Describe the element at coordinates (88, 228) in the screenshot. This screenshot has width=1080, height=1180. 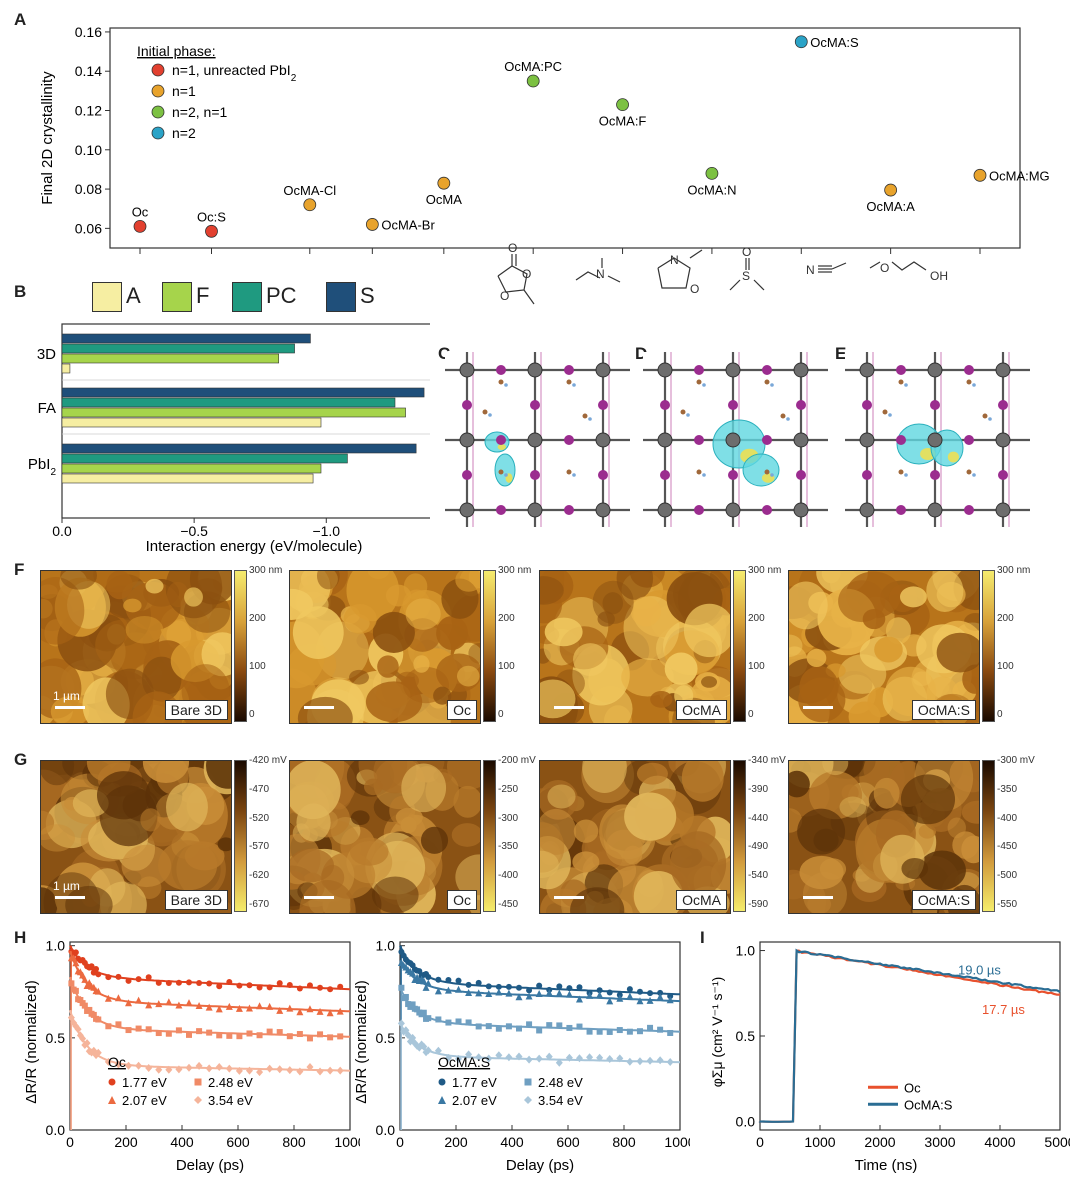
I see `y-tick-label: 0.06` at that location.